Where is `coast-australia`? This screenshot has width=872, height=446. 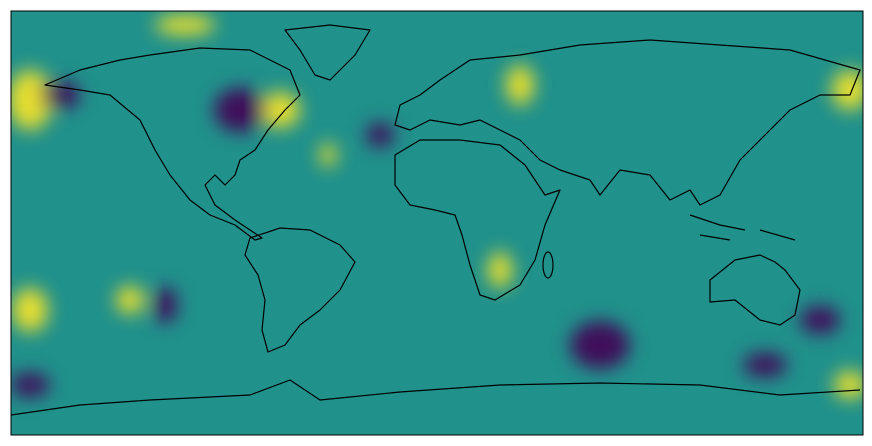
coast-australia is located at coordinates (755, 290).